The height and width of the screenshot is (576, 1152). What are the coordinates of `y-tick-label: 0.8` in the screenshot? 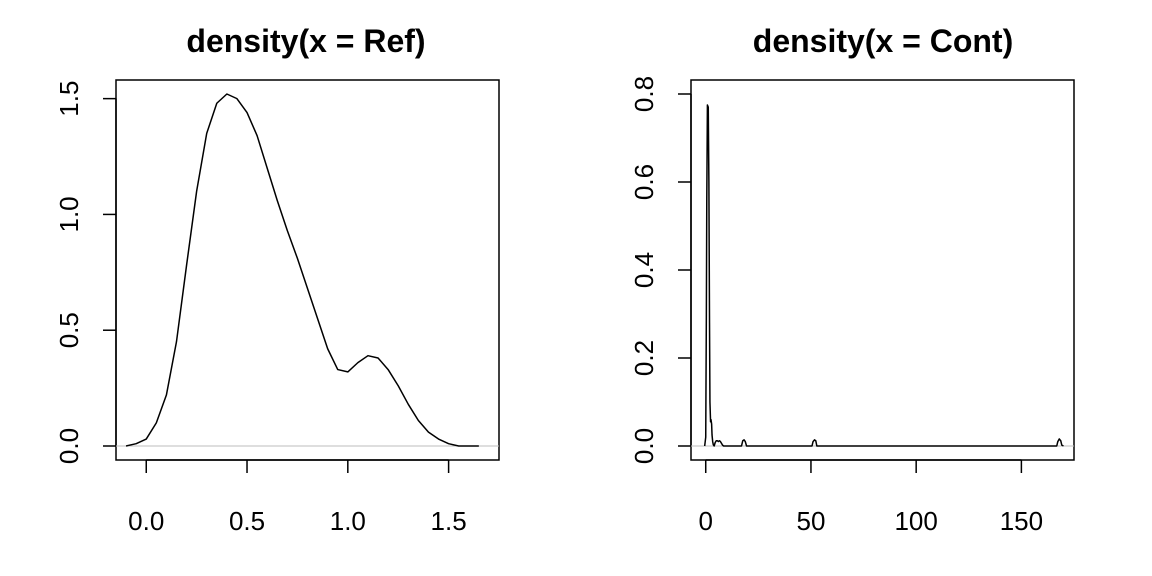 It's located at (644, 94).